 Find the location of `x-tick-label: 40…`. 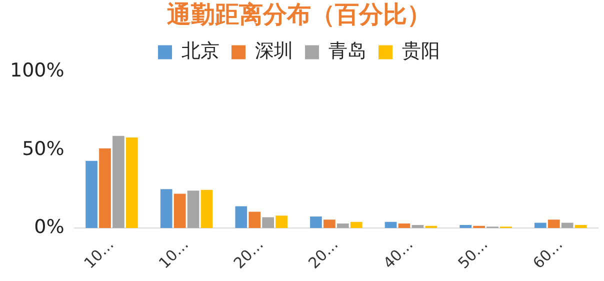

x-tick-label: 40… is located at coordinates (398, 253).